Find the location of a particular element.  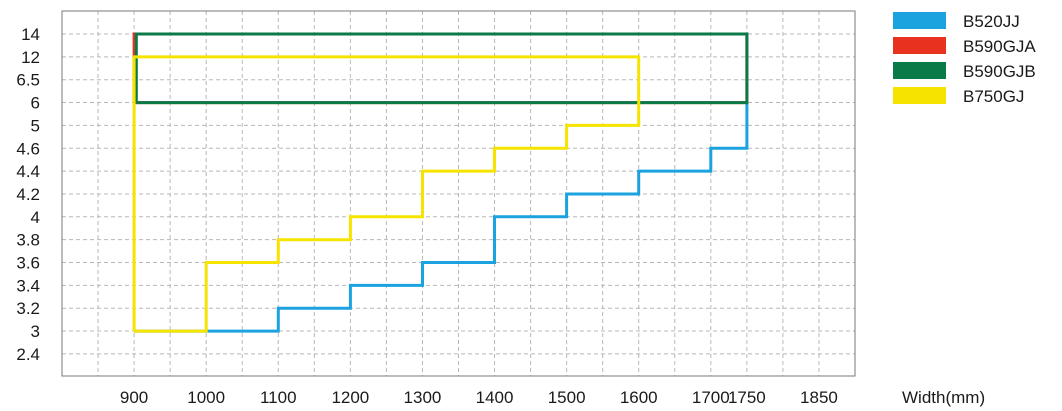

y-tick-label: 4.4 is located at coordinates (28, 171).